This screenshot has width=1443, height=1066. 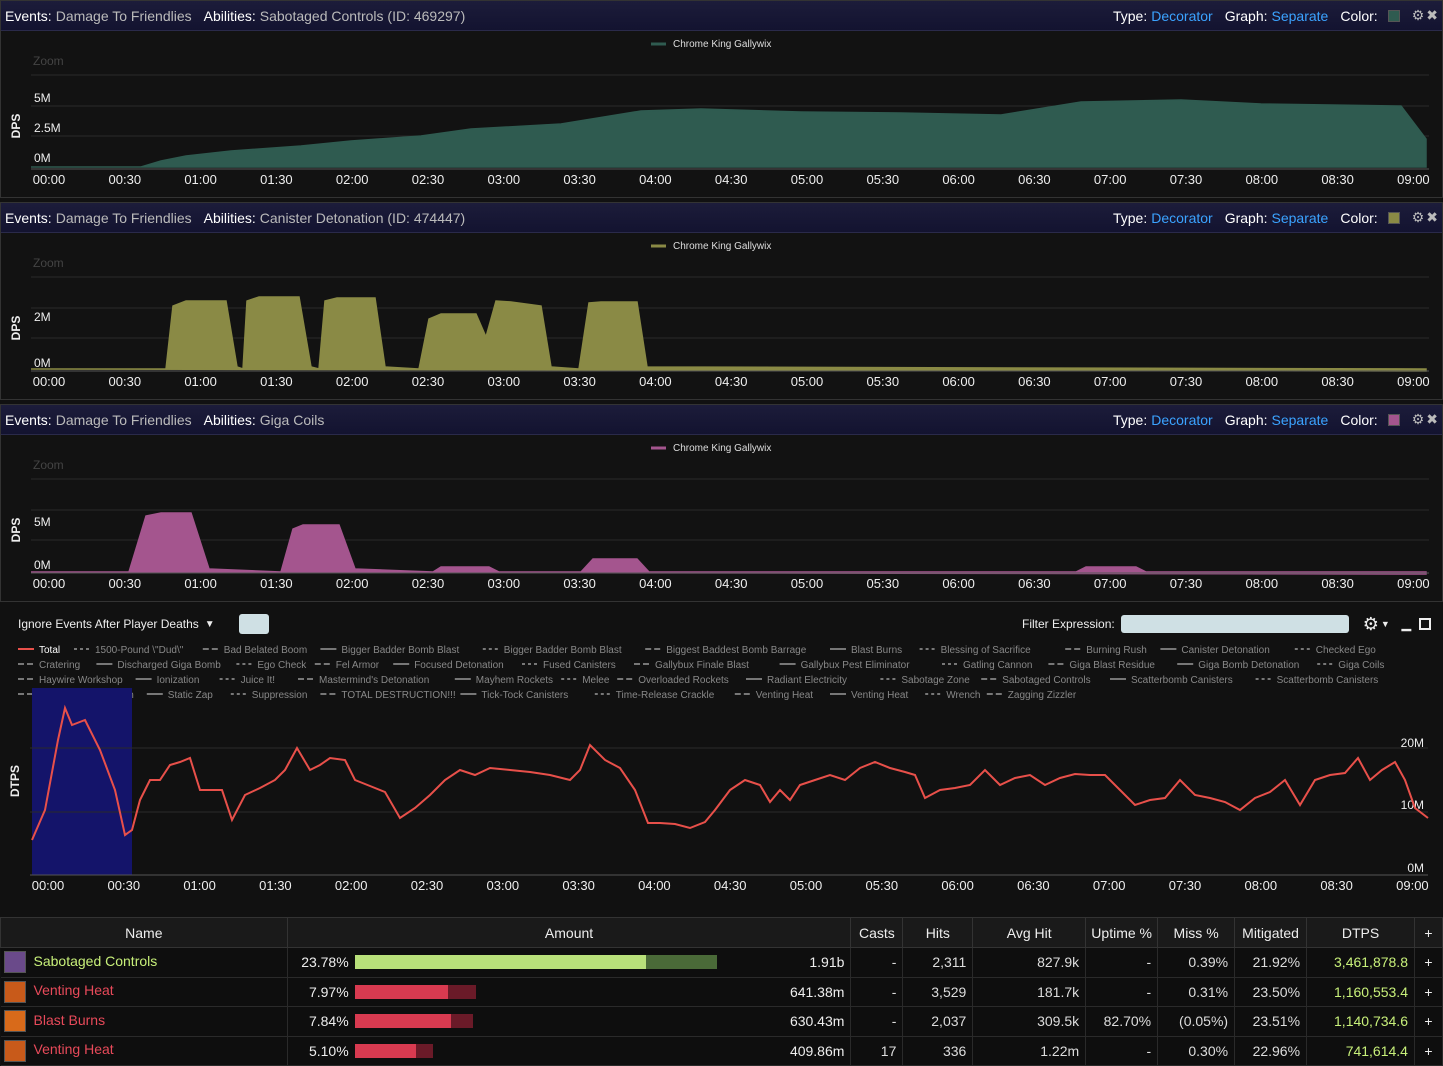 What do you see at coordinates (280, 695) in the screenshot?
I see `legend-item: Suppression` at bounding box center [280, 695].